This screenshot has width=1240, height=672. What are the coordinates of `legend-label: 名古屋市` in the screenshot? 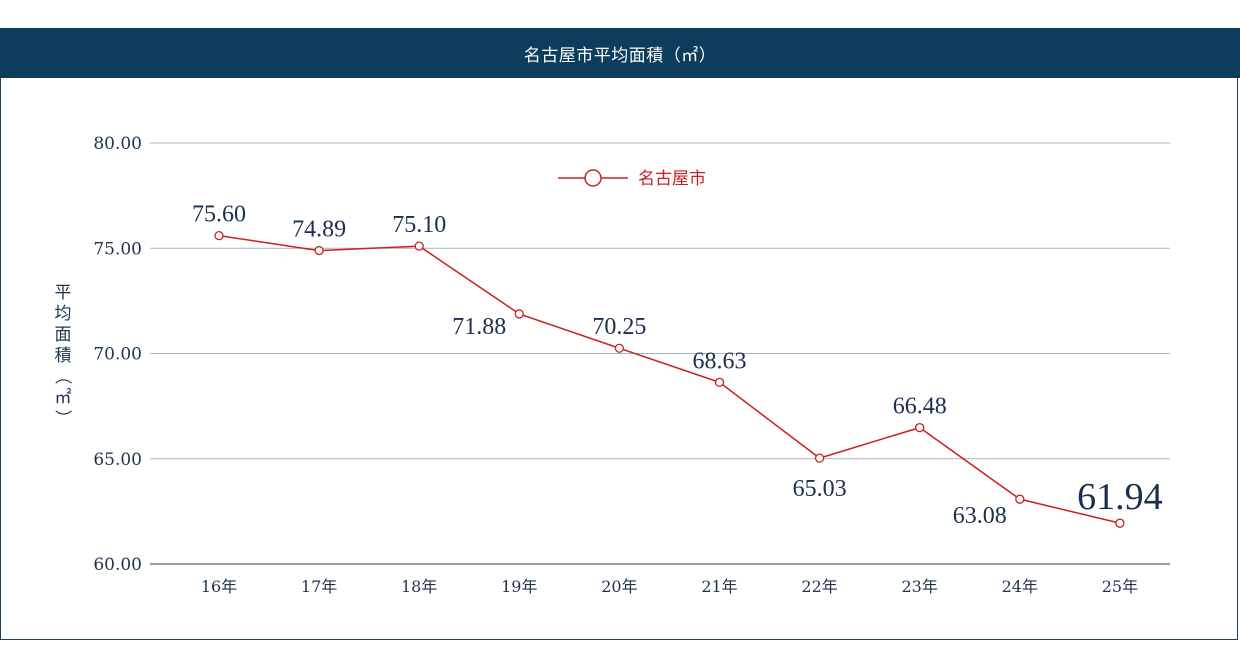 It's located at (672, 179).